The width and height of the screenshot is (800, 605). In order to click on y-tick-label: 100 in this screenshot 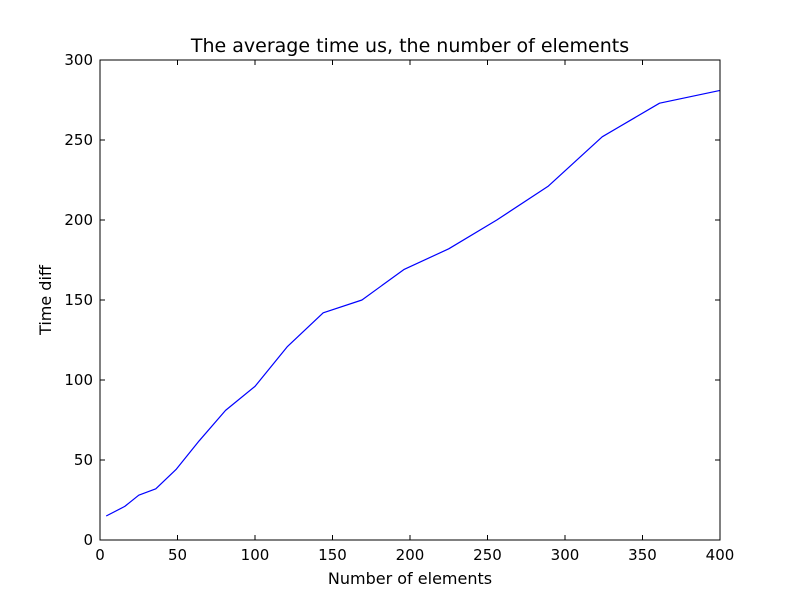, I will do `click(78, 380)`.